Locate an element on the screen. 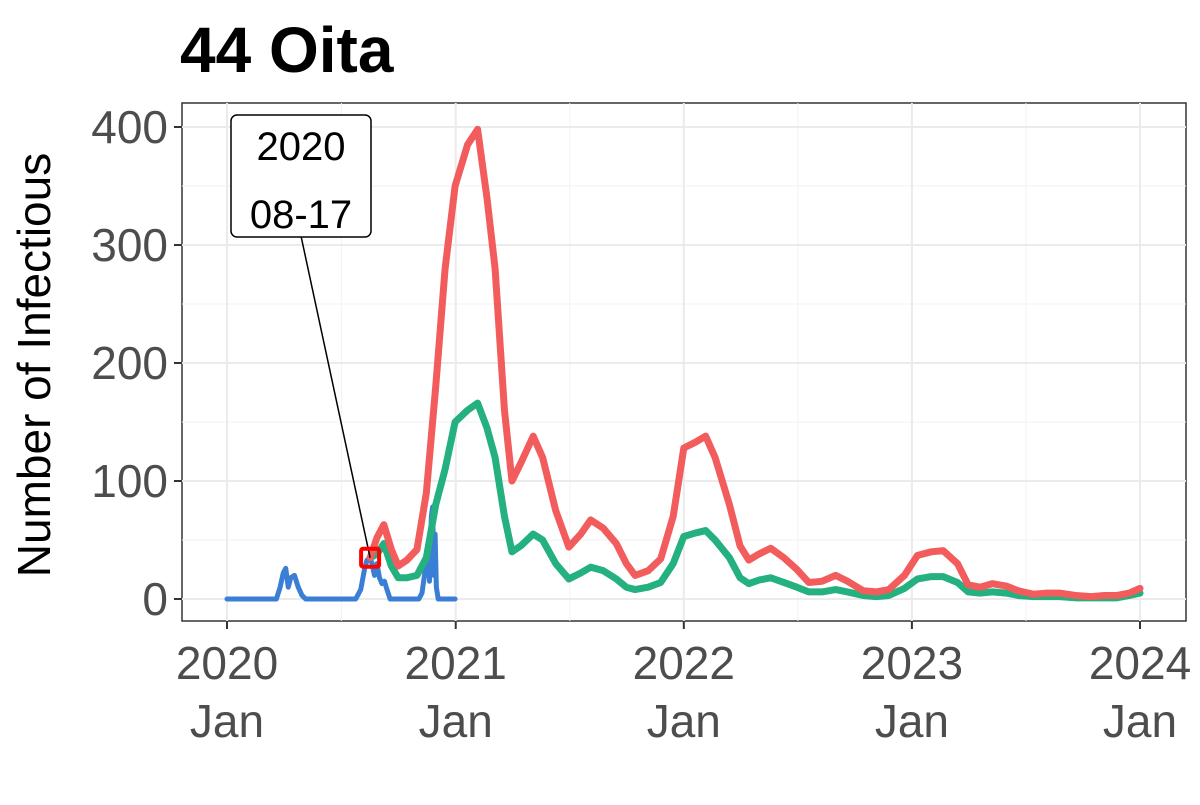  y-axis-title: Number of Infectious is located at coordinates (34, 365).